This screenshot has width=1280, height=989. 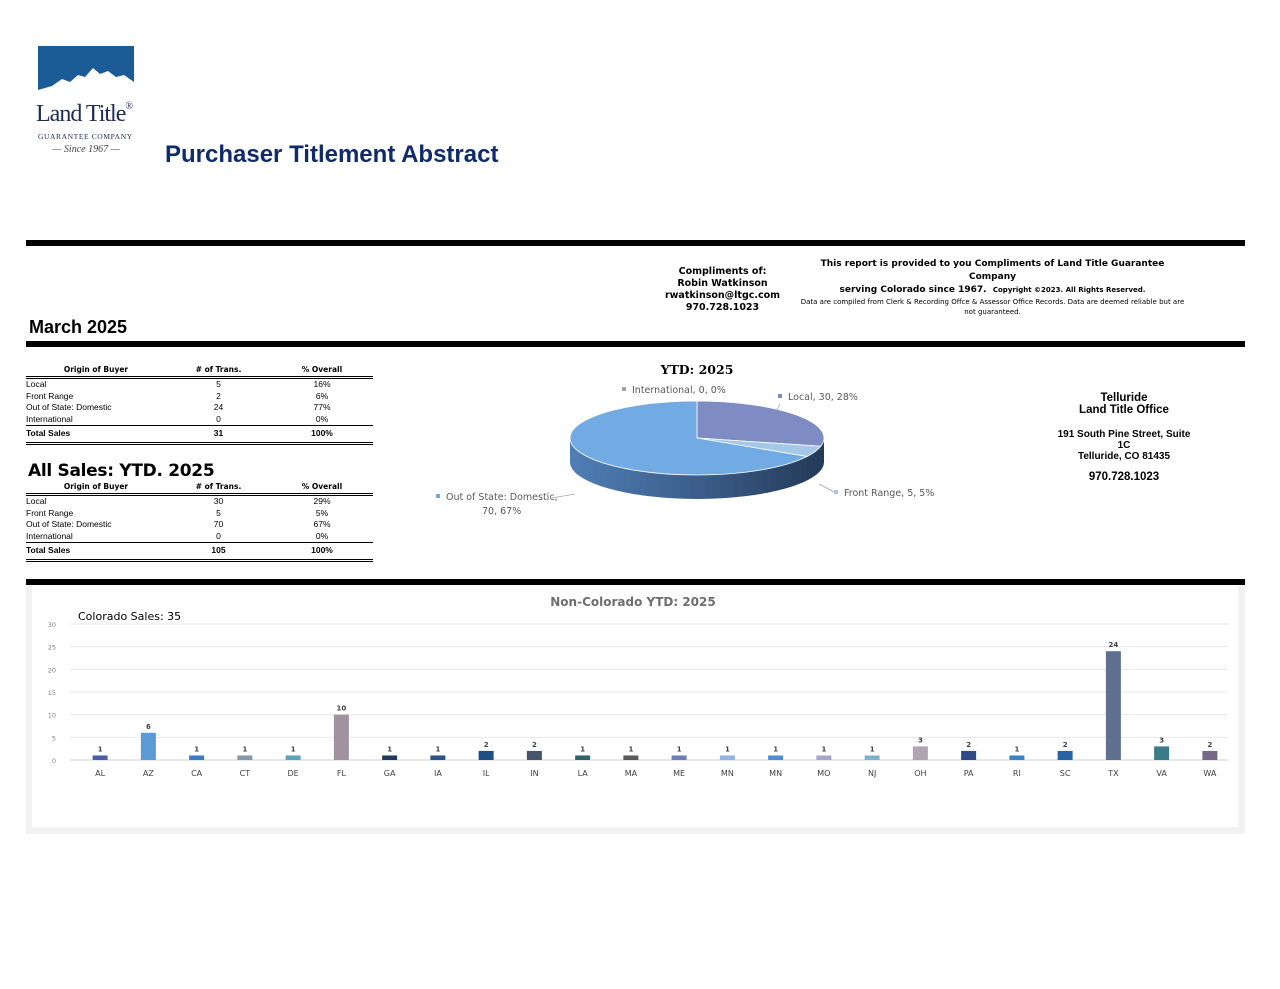 I want to click on bar-value-label: 6, so click(x=148, y=727).